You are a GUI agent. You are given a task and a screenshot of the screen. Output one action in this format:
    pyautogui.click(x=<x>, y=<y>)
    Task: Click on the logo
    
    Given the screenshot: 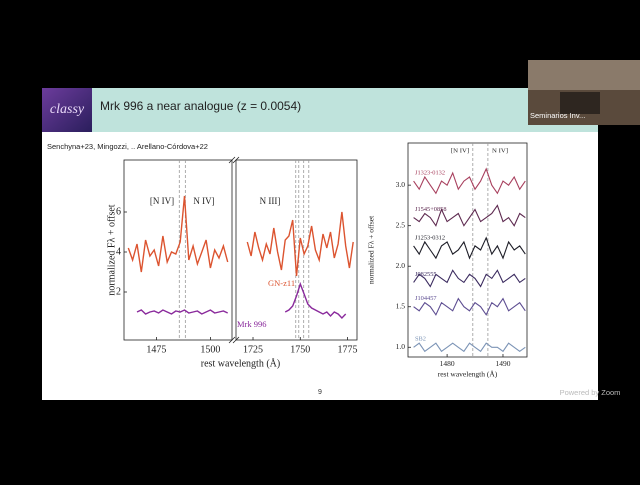 What is the action you would take?
    pyautogui.click(x=67, y=110)
    